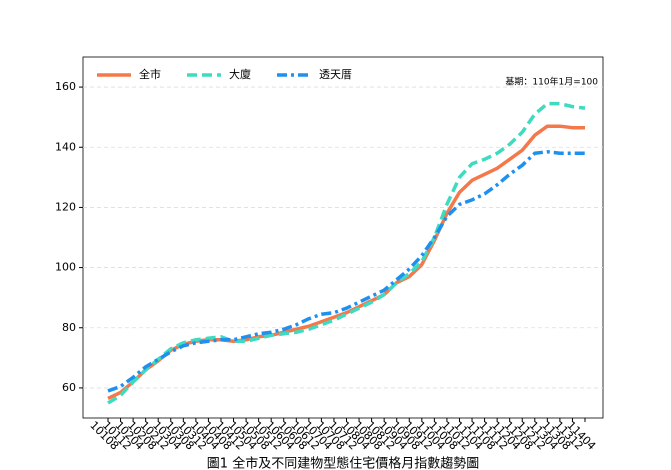 Image resolution: width=671 pixels, height=470 pixels. Describe the element at coordinates (240, 74) in the screenshot. I see `legend-label: 大廈` at that location.